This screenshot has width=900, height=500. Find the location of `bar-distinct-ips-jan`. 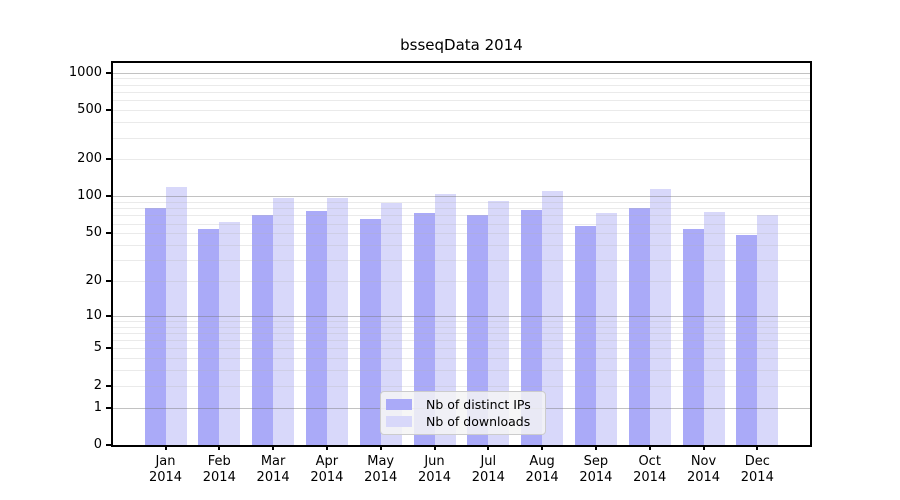

bar-distinct-ips-jan is located at coordinates (155, 326).